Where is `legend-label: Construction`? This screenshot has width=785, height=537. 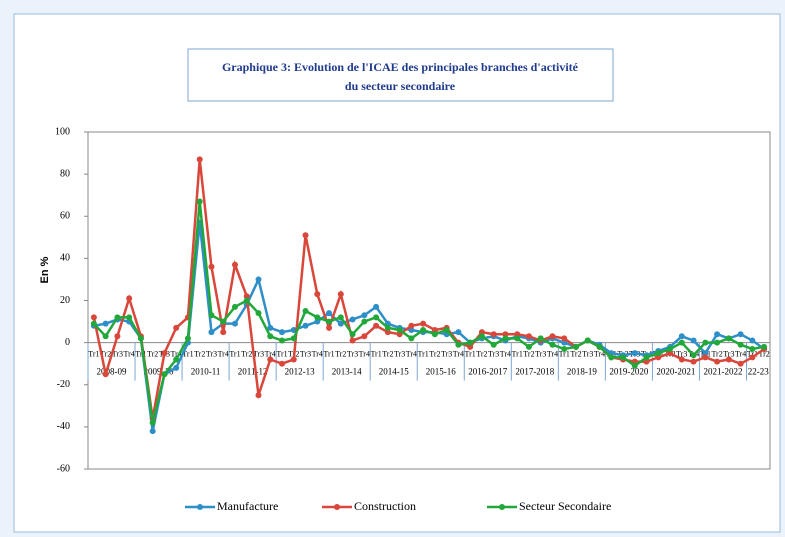
legend-label: Construction is located at coordinates (385, 506).